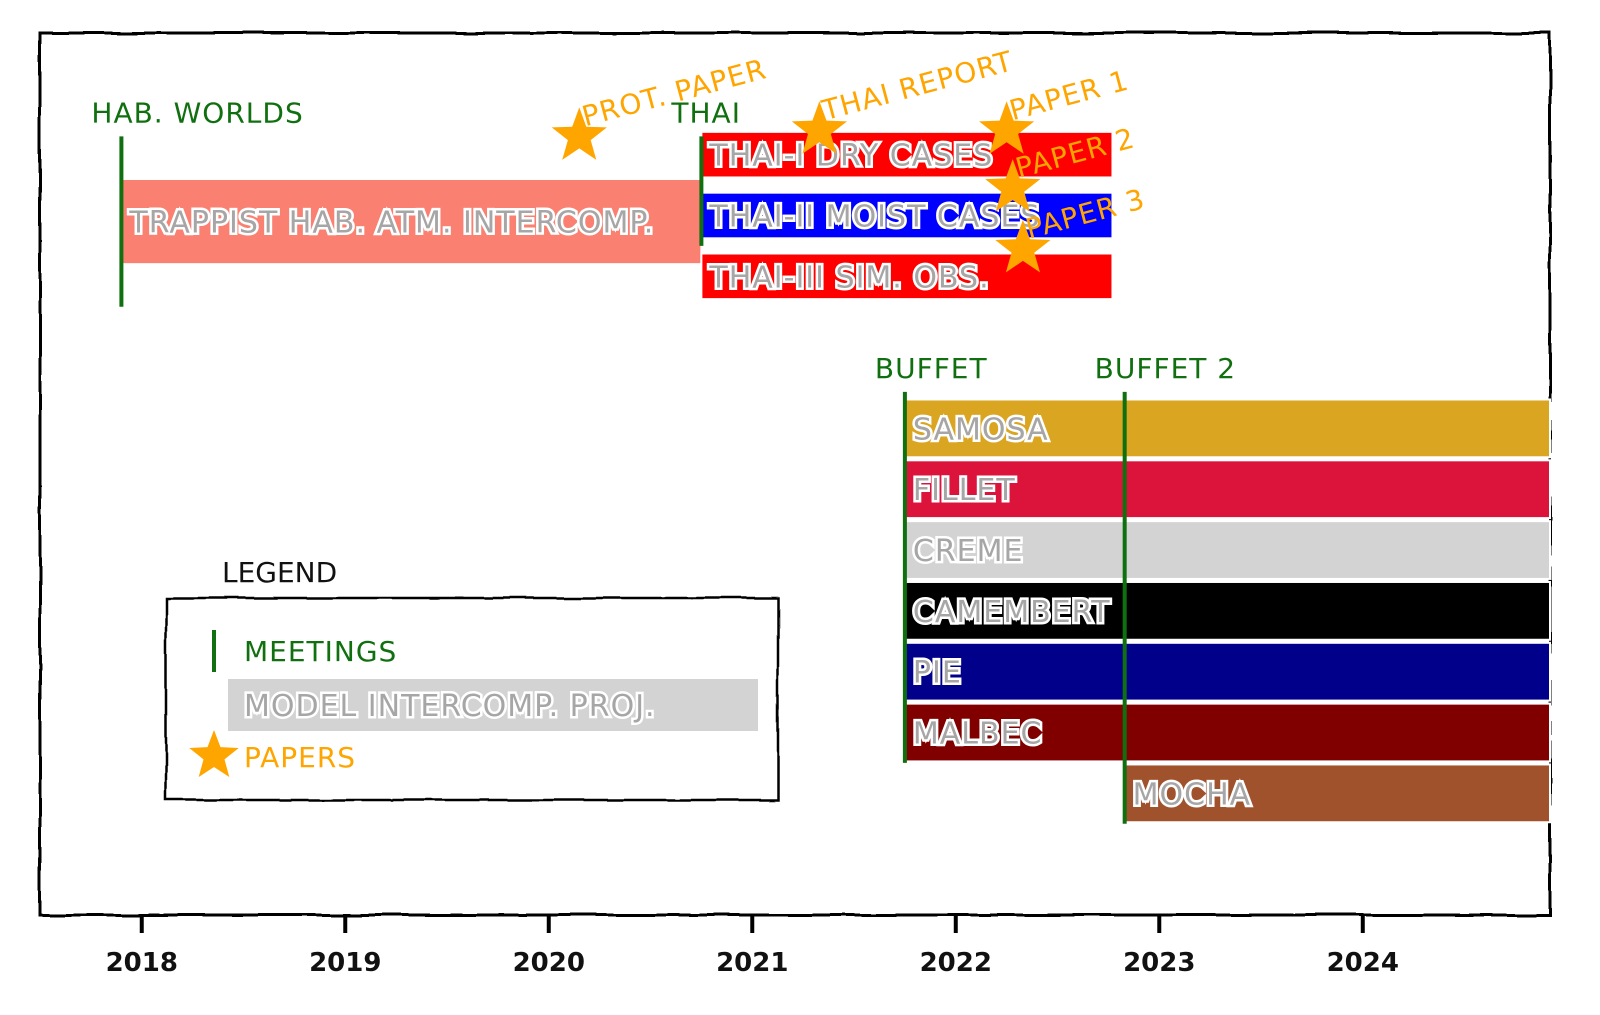  What do you see at coordinates (752, 963) in the screenshot?
I see `x-tick-label-2021: 2021` at bounding box center [752, 963].